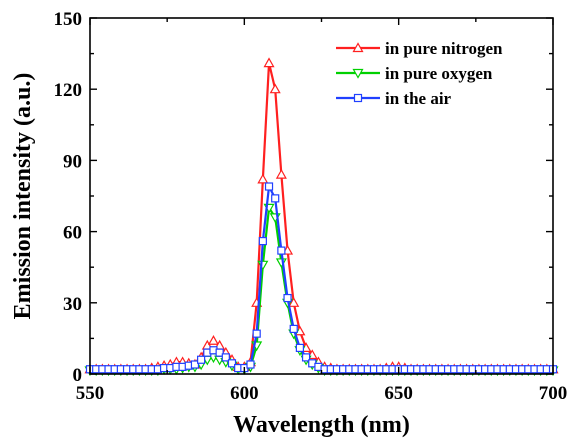 Image resolution: width=576 pixels, height=448 pixels. Describe the element at coordinates (398, 393) in the screenshot. I see `x-tick-label: 650` at that location.